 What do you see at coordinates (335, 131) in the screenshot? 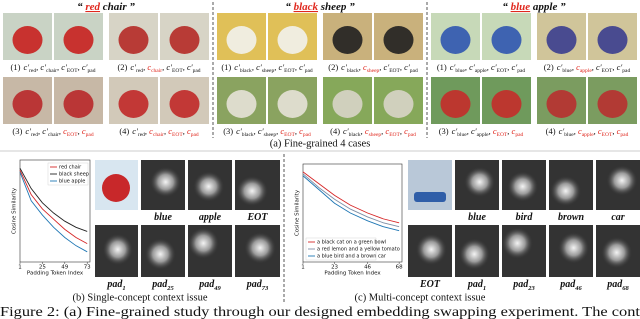
I see `case-number: (4)` at bounding box center [335, 131].